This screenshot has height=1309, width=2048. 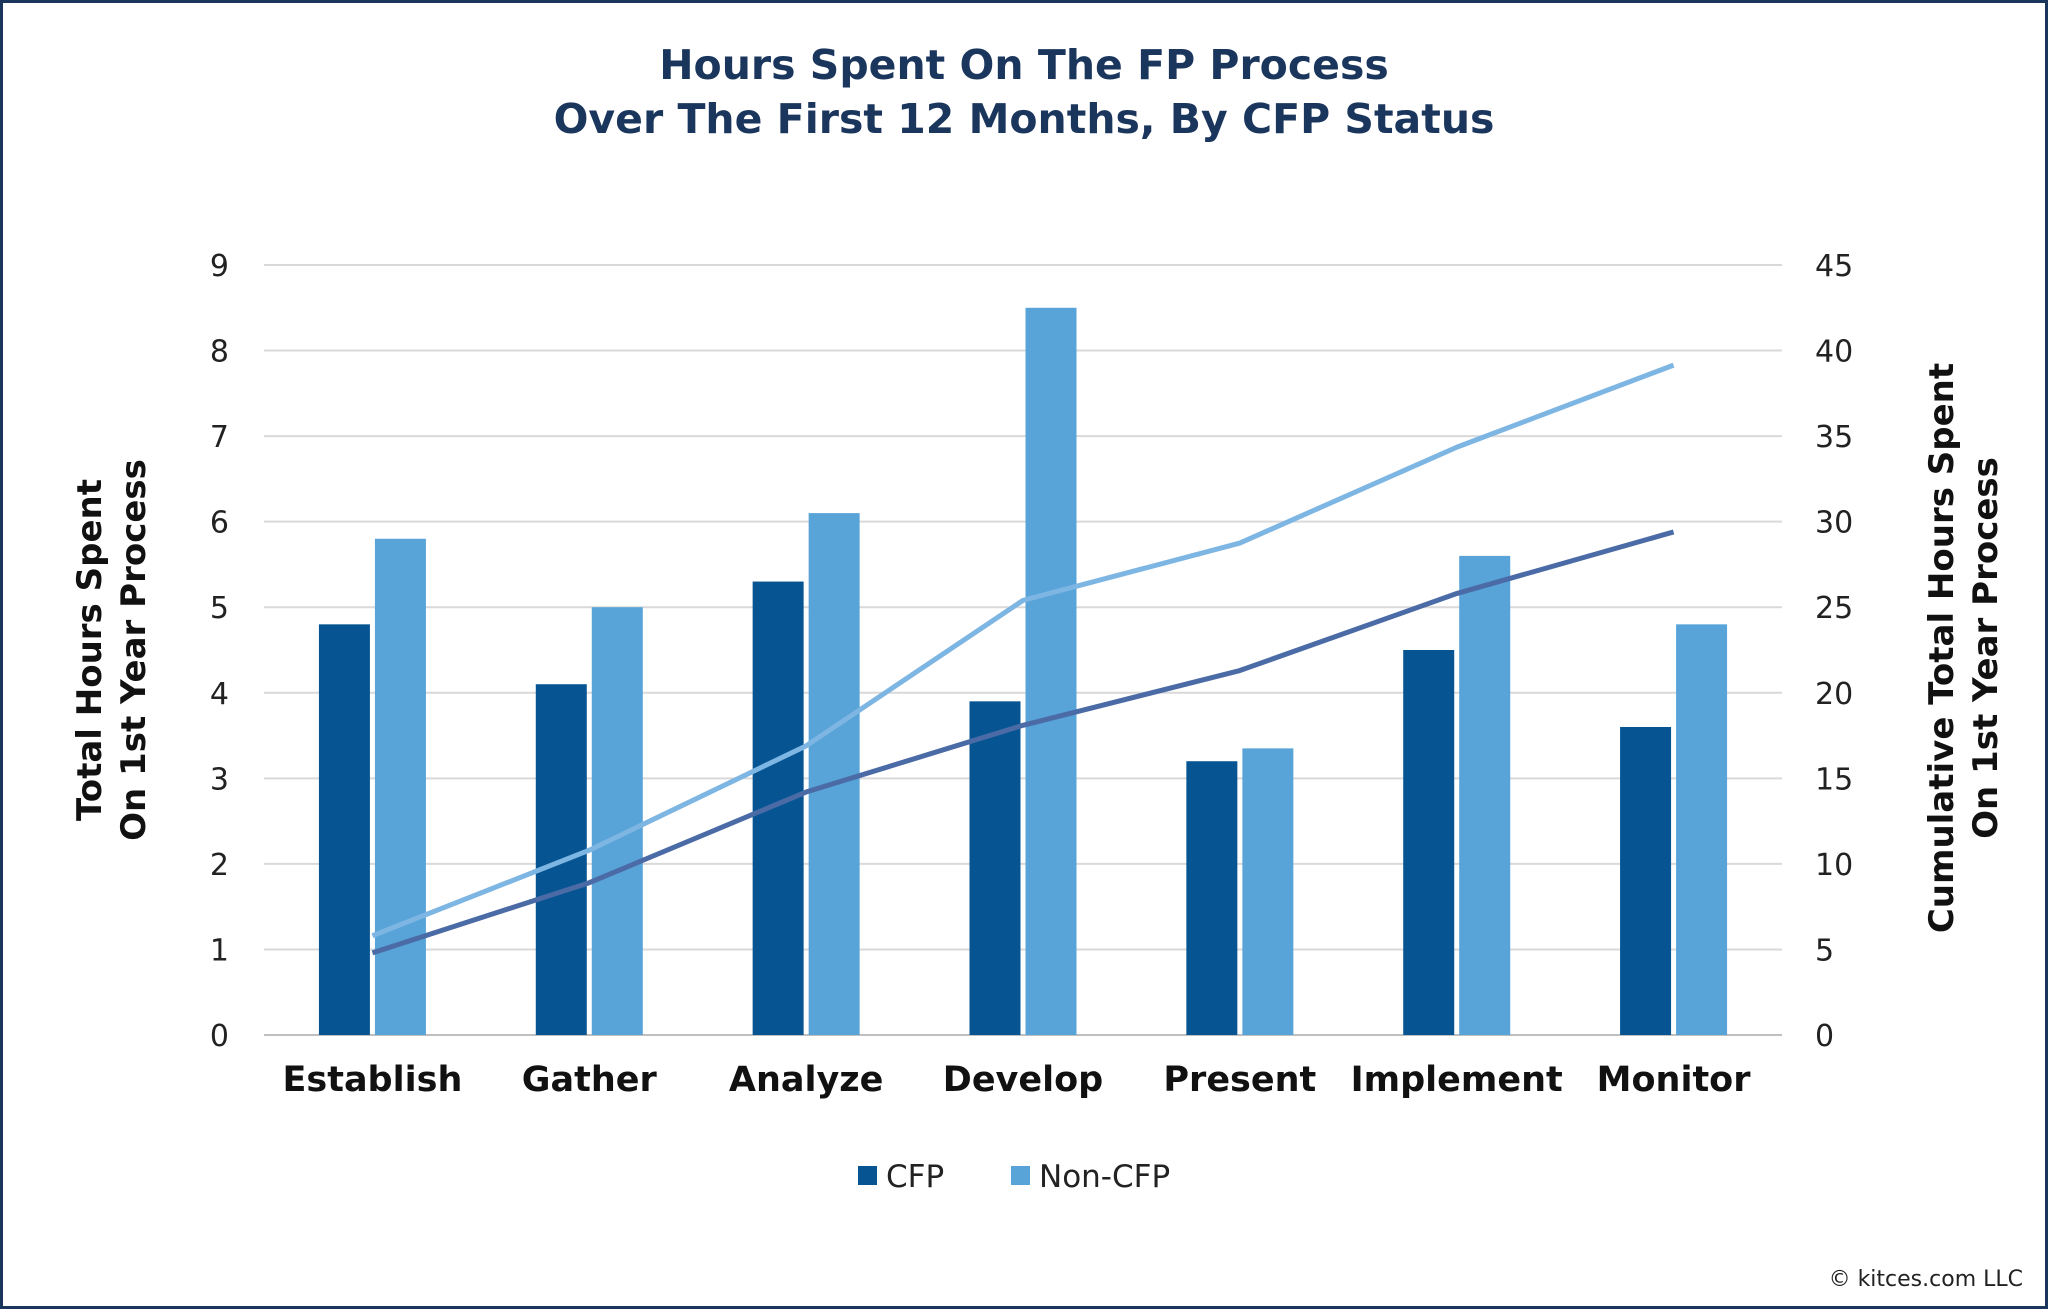 I want to click on x-tick-label: Monitor, so click(x=1674, y=1080).